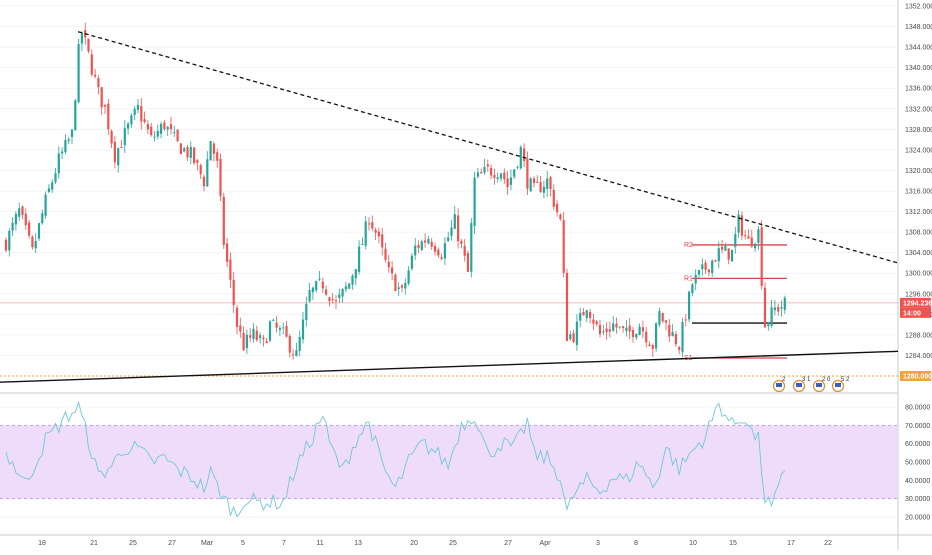  What do you see at coordinates (598, 543) in the screenshot?
I see `date-tick-label: 3` at bounding box center [598, 543].